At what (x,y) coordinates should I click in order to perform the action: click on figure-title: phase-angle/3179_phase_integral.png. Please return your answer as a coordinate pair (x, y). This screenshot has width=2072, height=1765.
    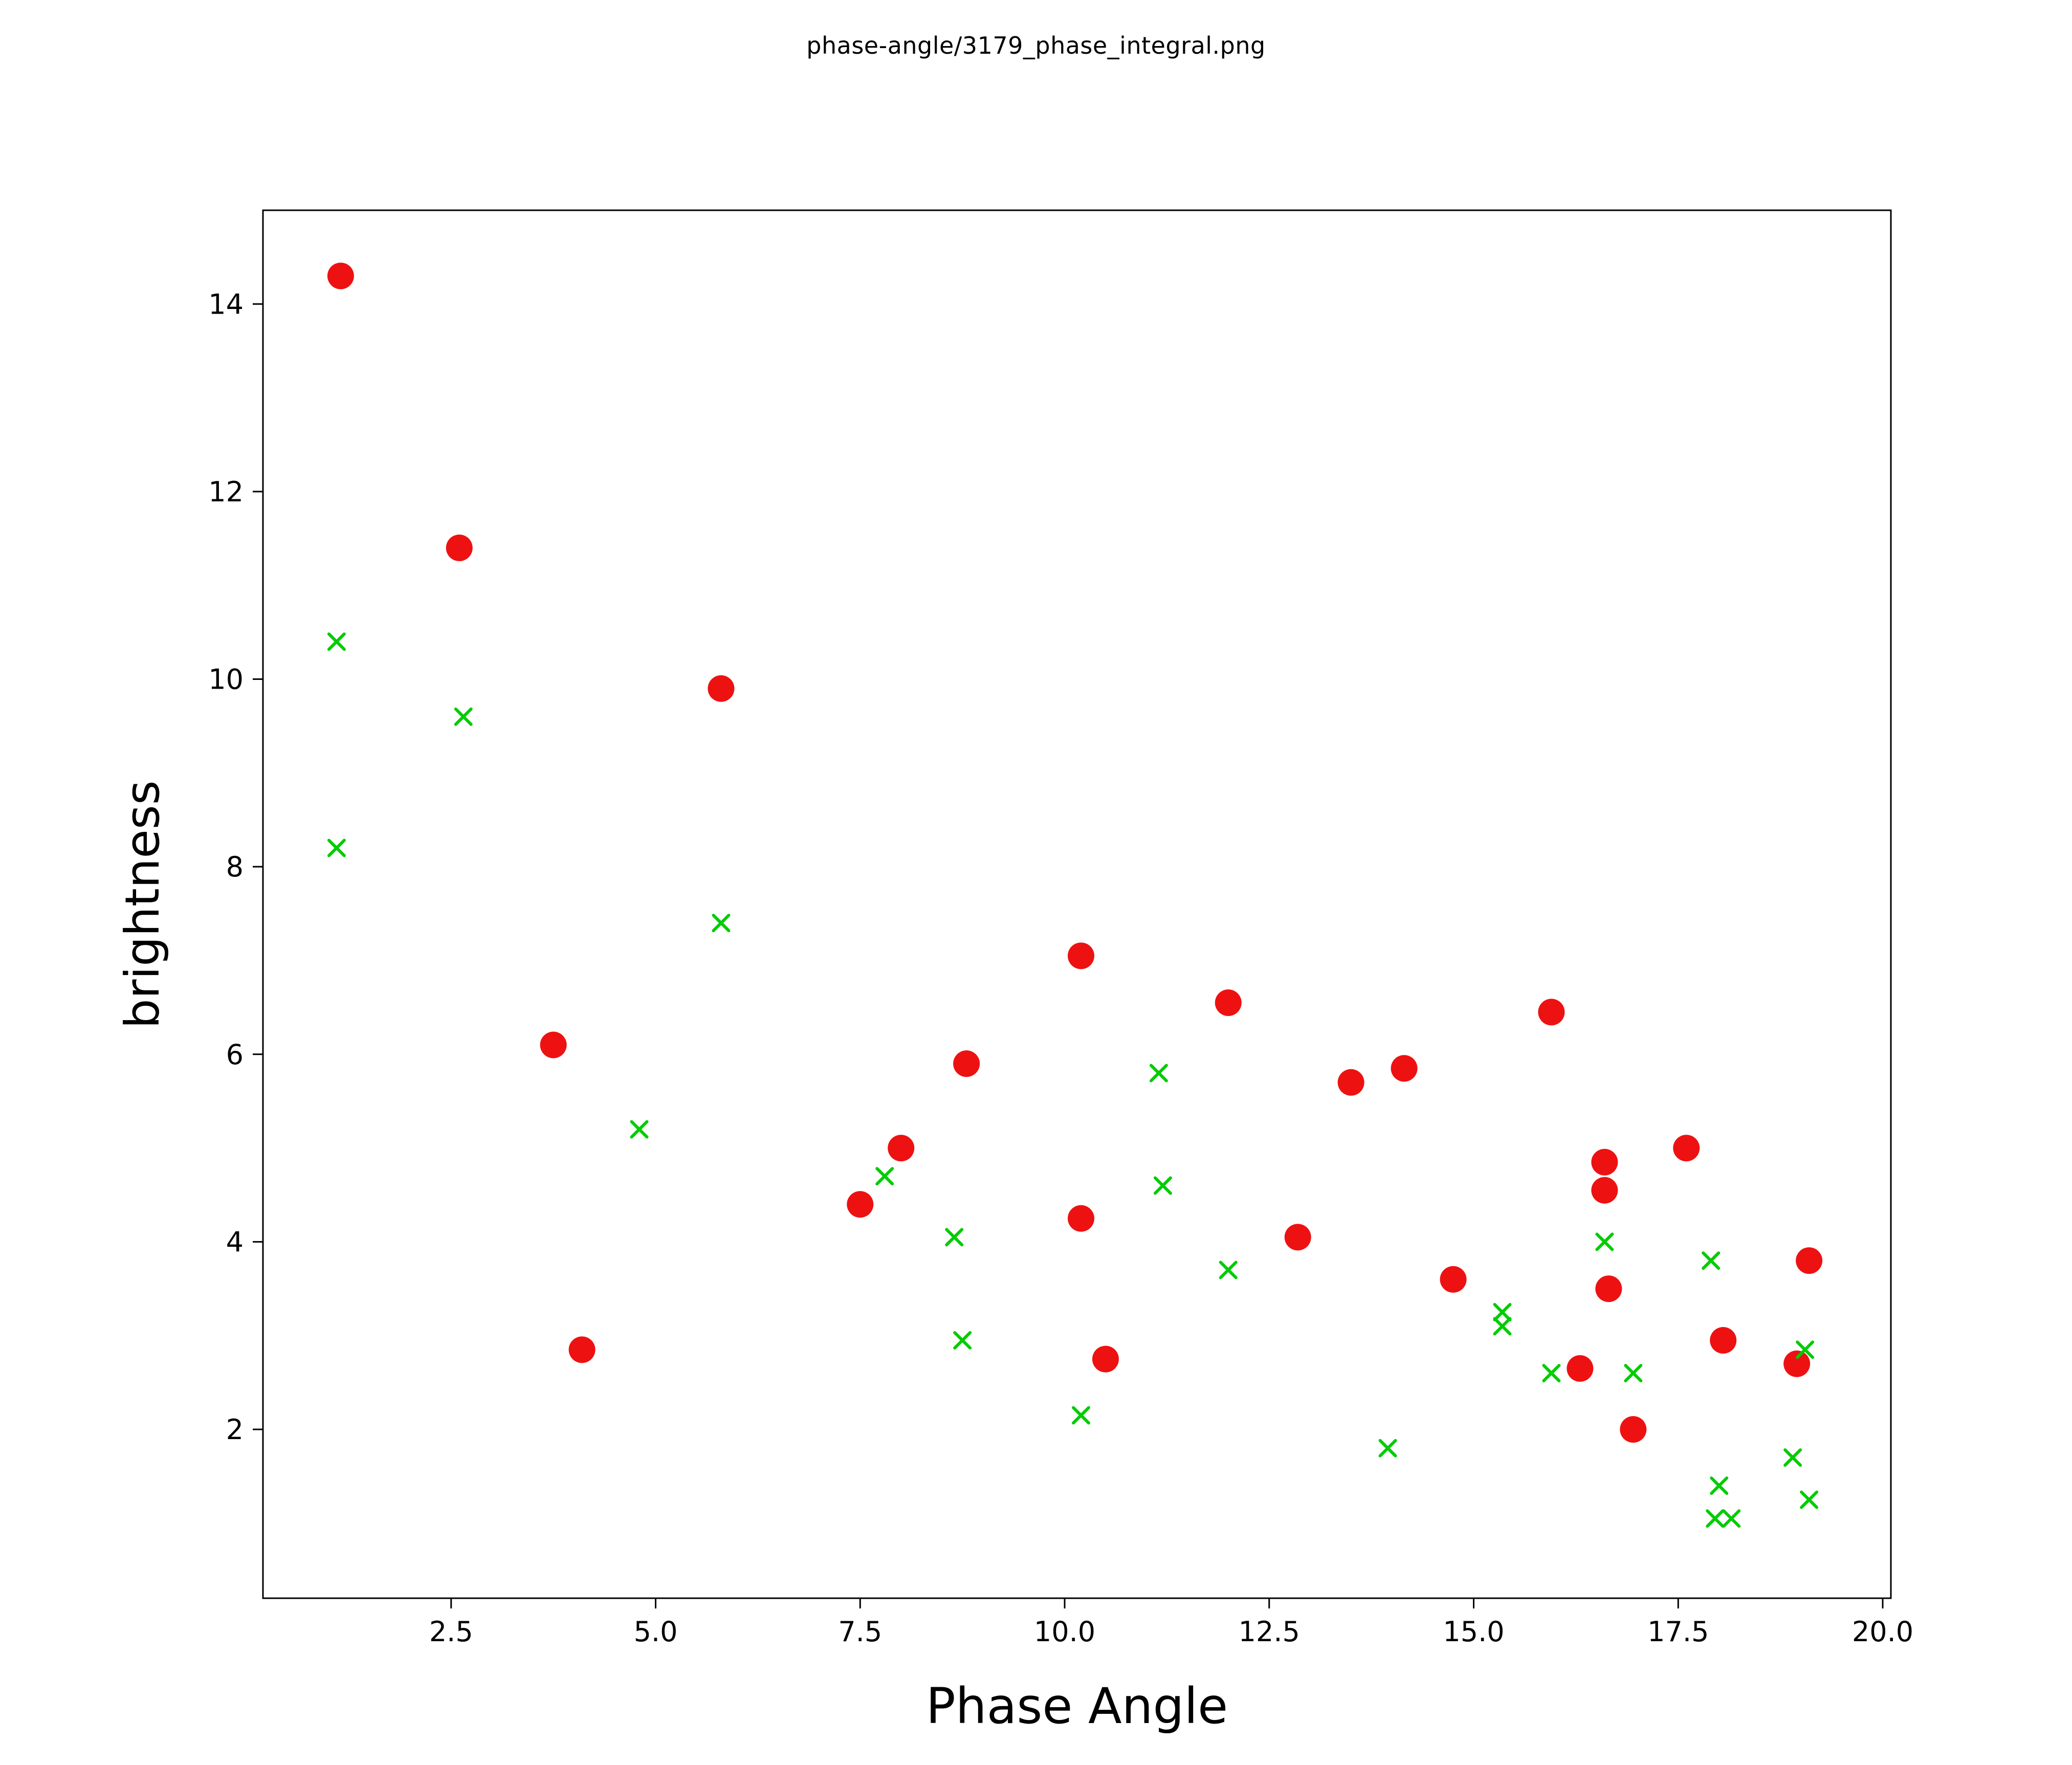
    Looking at the image, I should click on (1036, 46).